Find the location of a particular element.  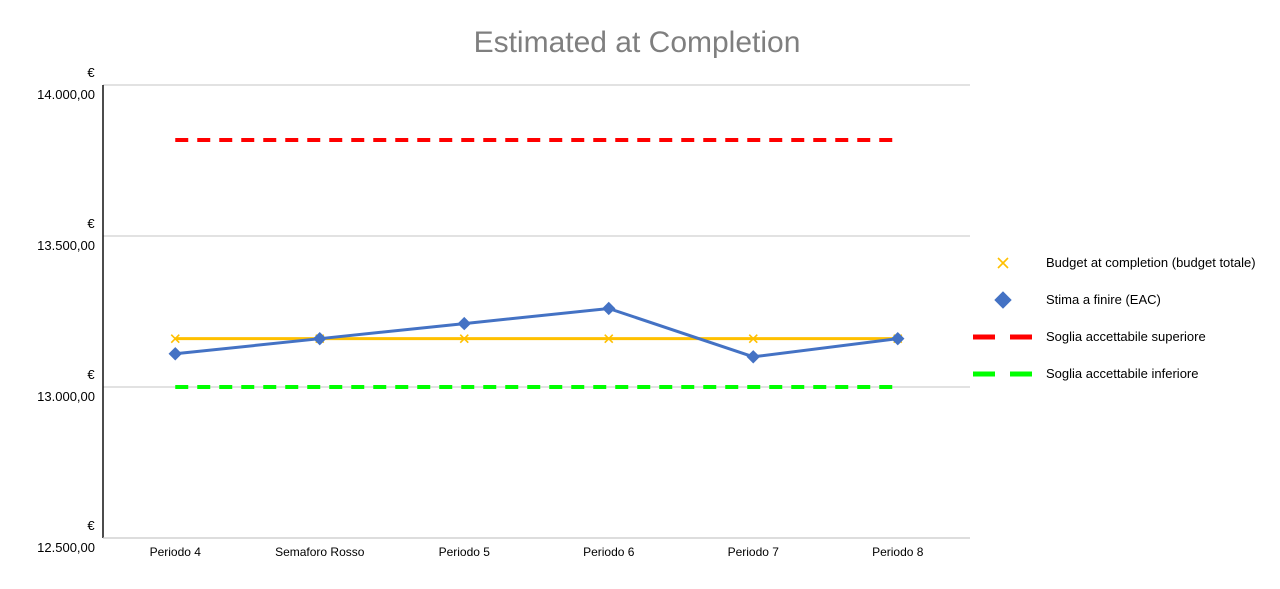

legend-label: Soglia accettabile inferiore is located at coordinates (1122, 373).